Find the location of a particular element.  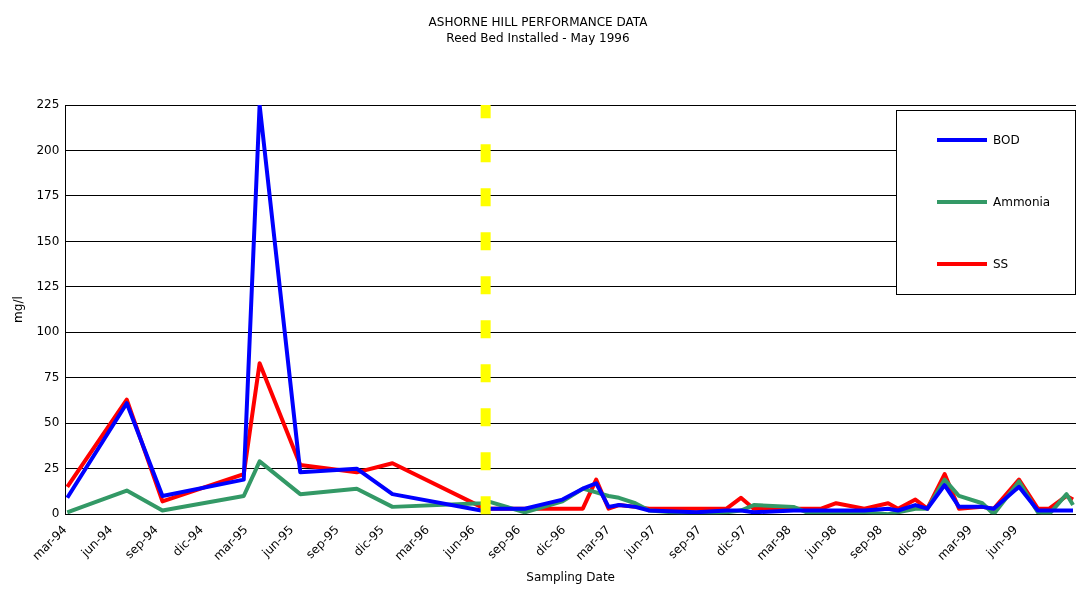

y-tick-label: 75 is located at coordinates (52, 376).